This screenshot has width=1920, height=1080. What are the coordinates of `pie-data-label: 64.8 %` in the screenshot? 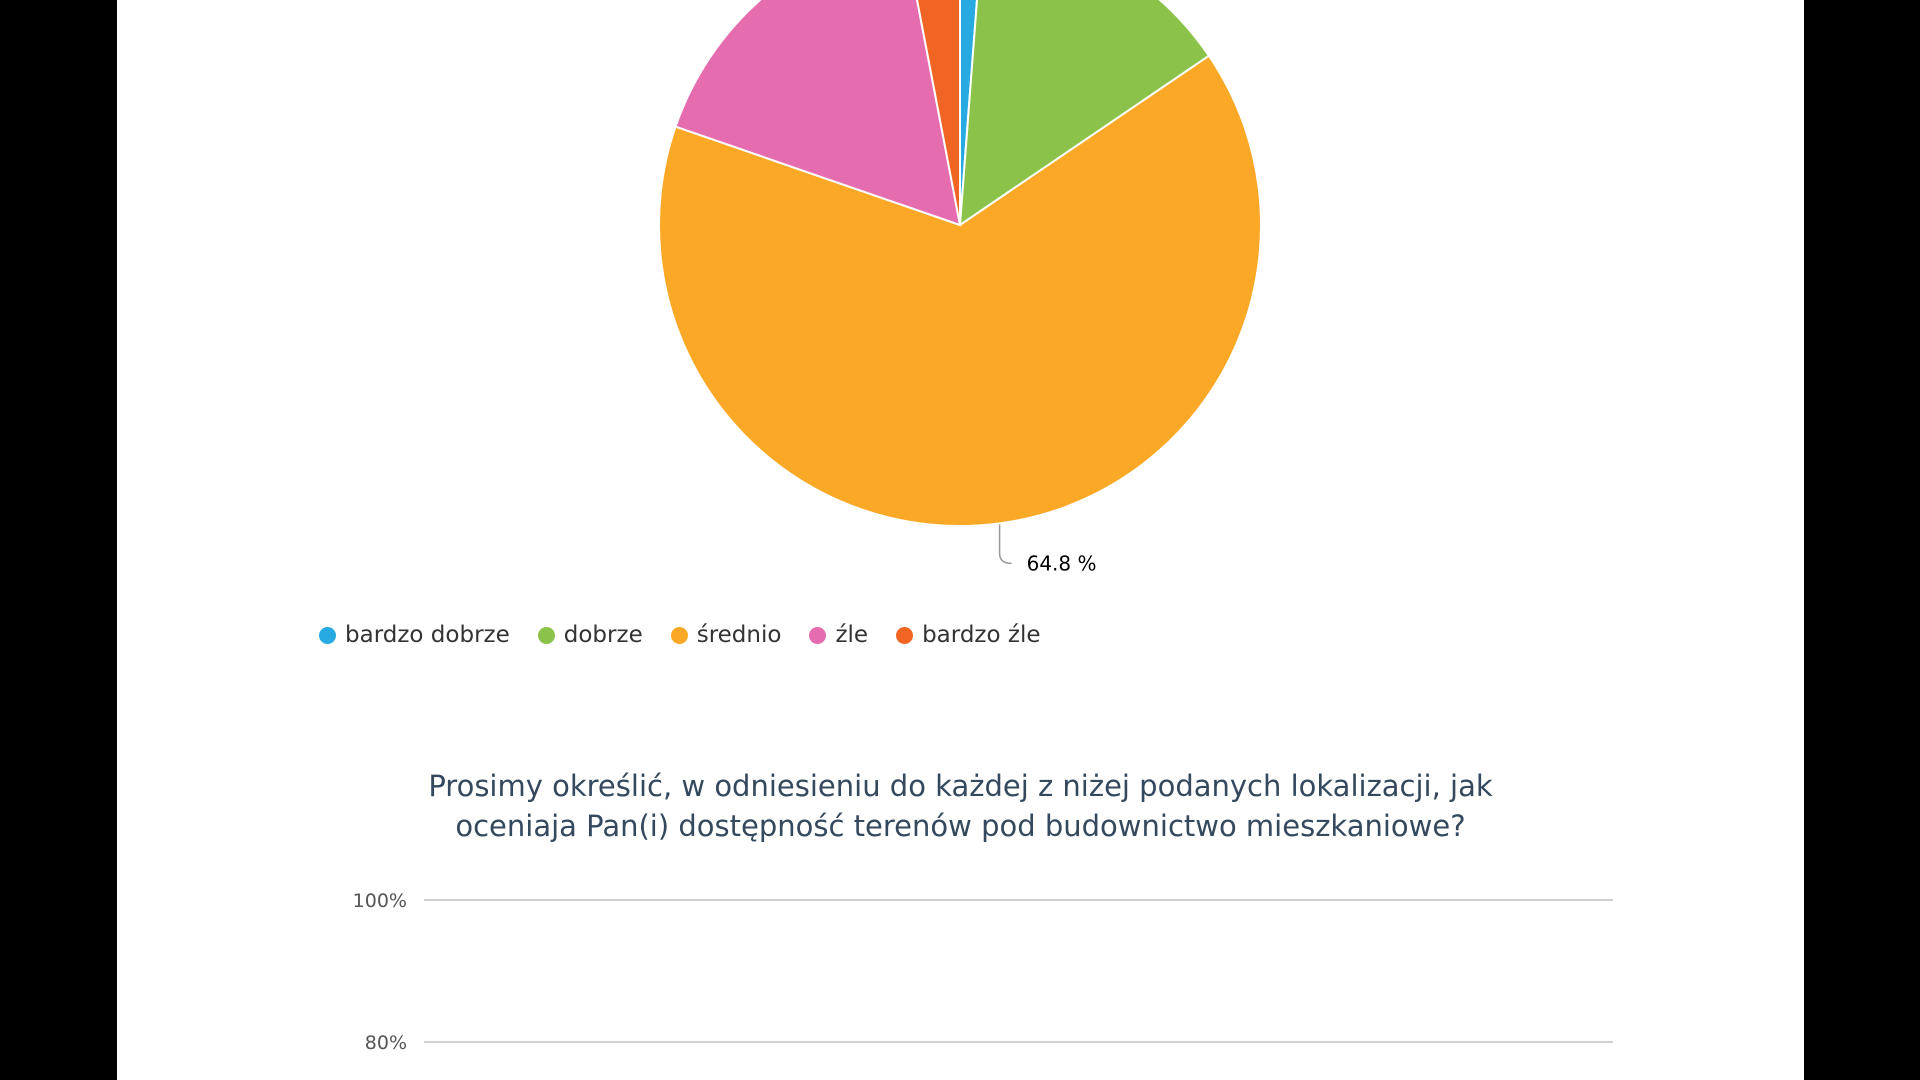 It's located at (1062, 563).